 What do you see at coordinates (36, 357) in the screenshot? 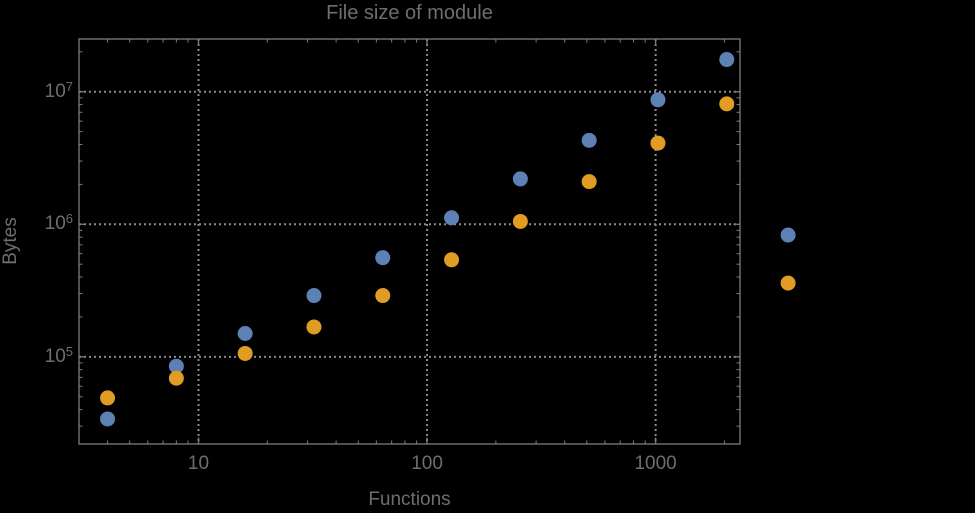
I see `y-tick-label-1e5: 105` at bounding box center [36, 357].